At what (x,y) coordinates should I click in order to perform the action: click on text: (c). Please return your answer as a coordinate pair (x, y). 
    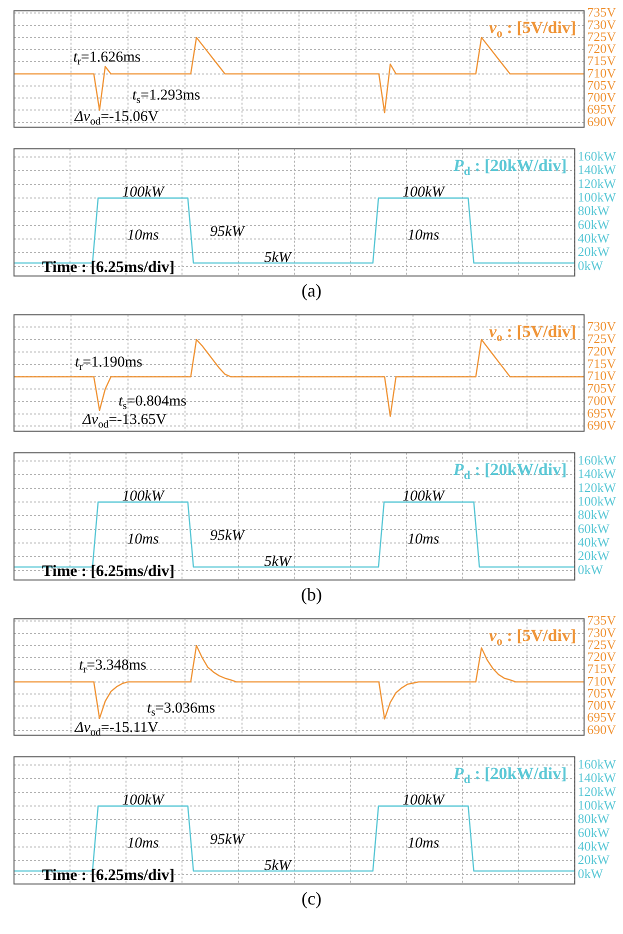
    Looking at the image, I should click on (312, 898).